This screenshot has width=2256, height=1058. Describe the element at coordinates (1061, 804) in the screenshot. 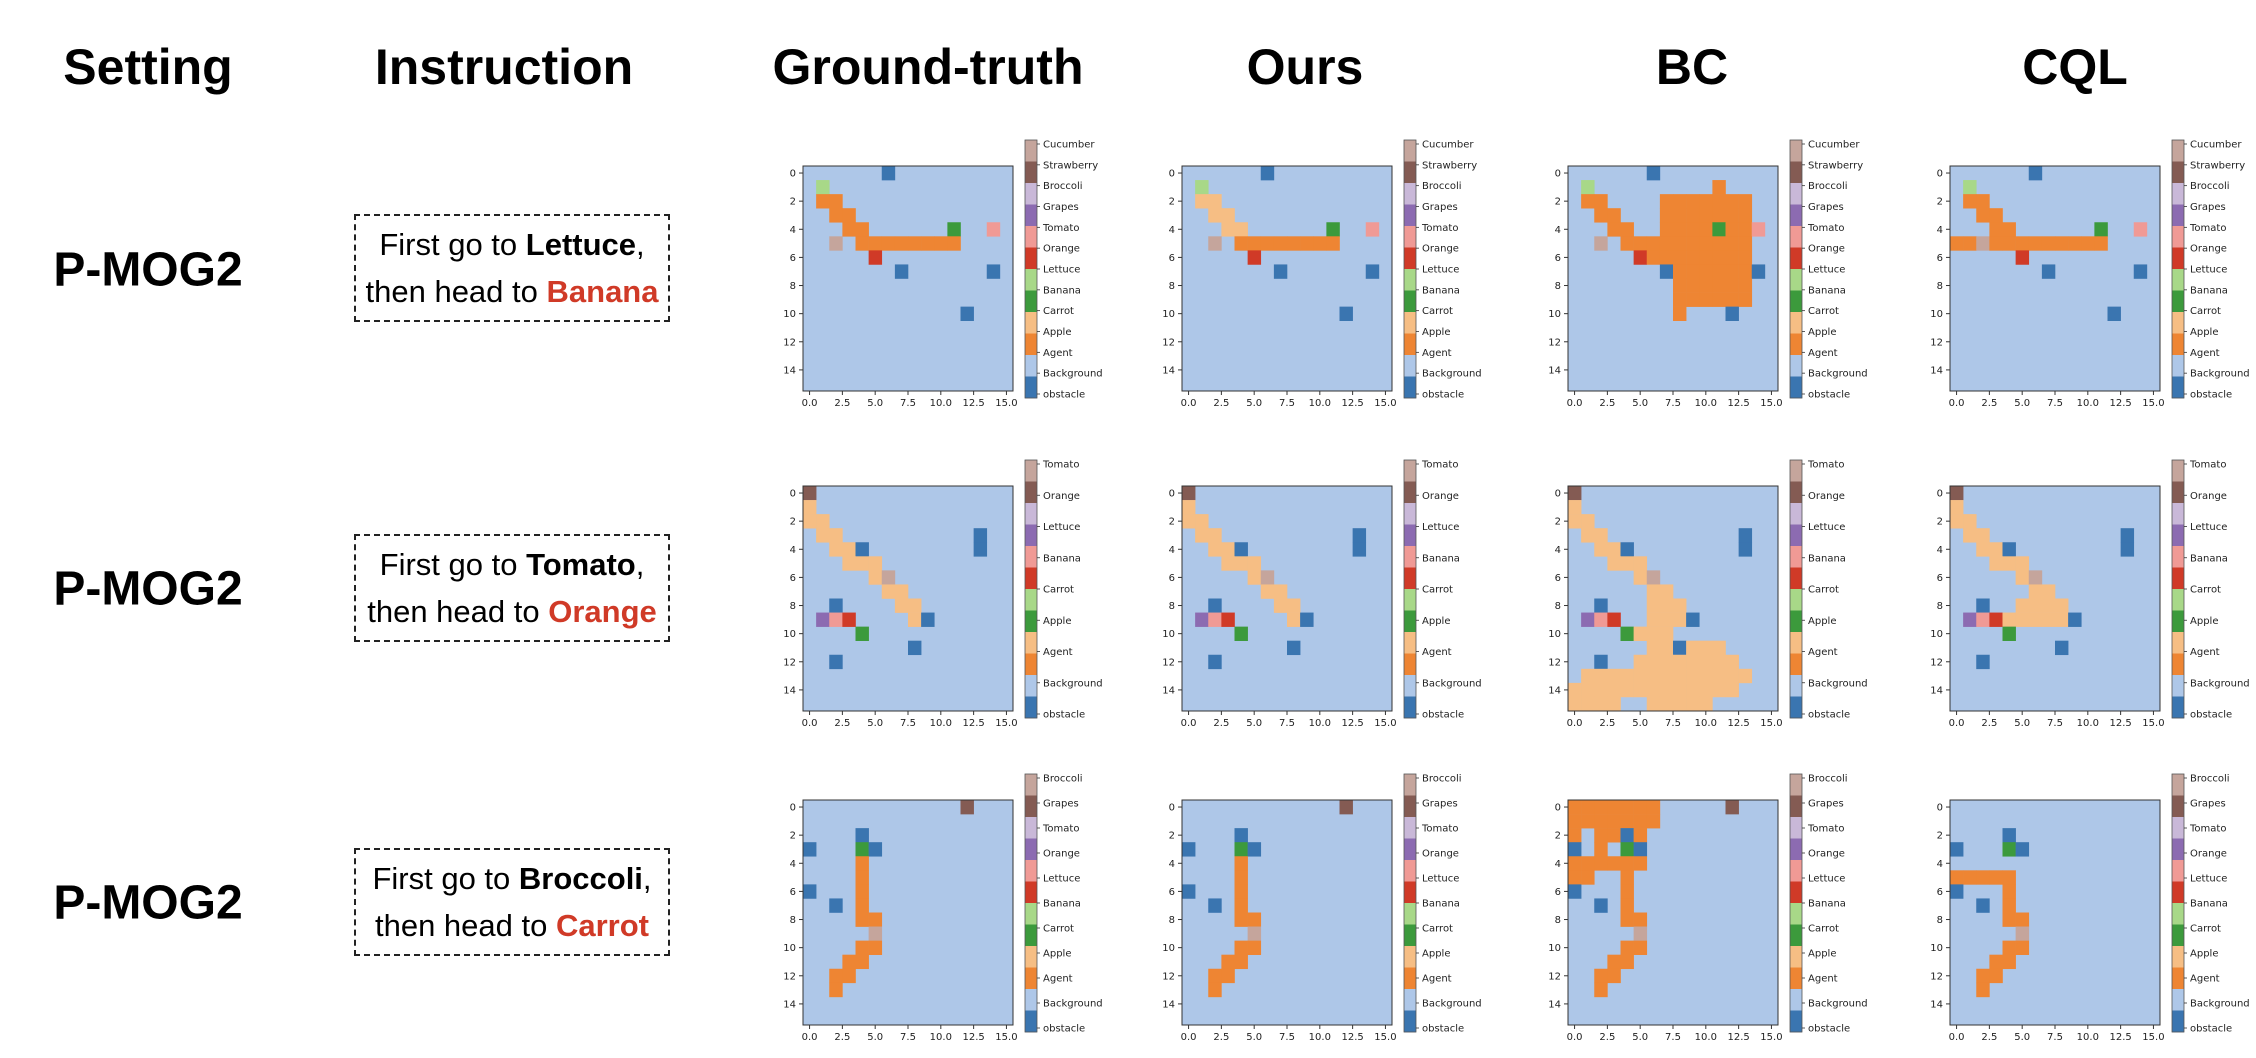

I see `colorbar-label: Grapes` at that location.